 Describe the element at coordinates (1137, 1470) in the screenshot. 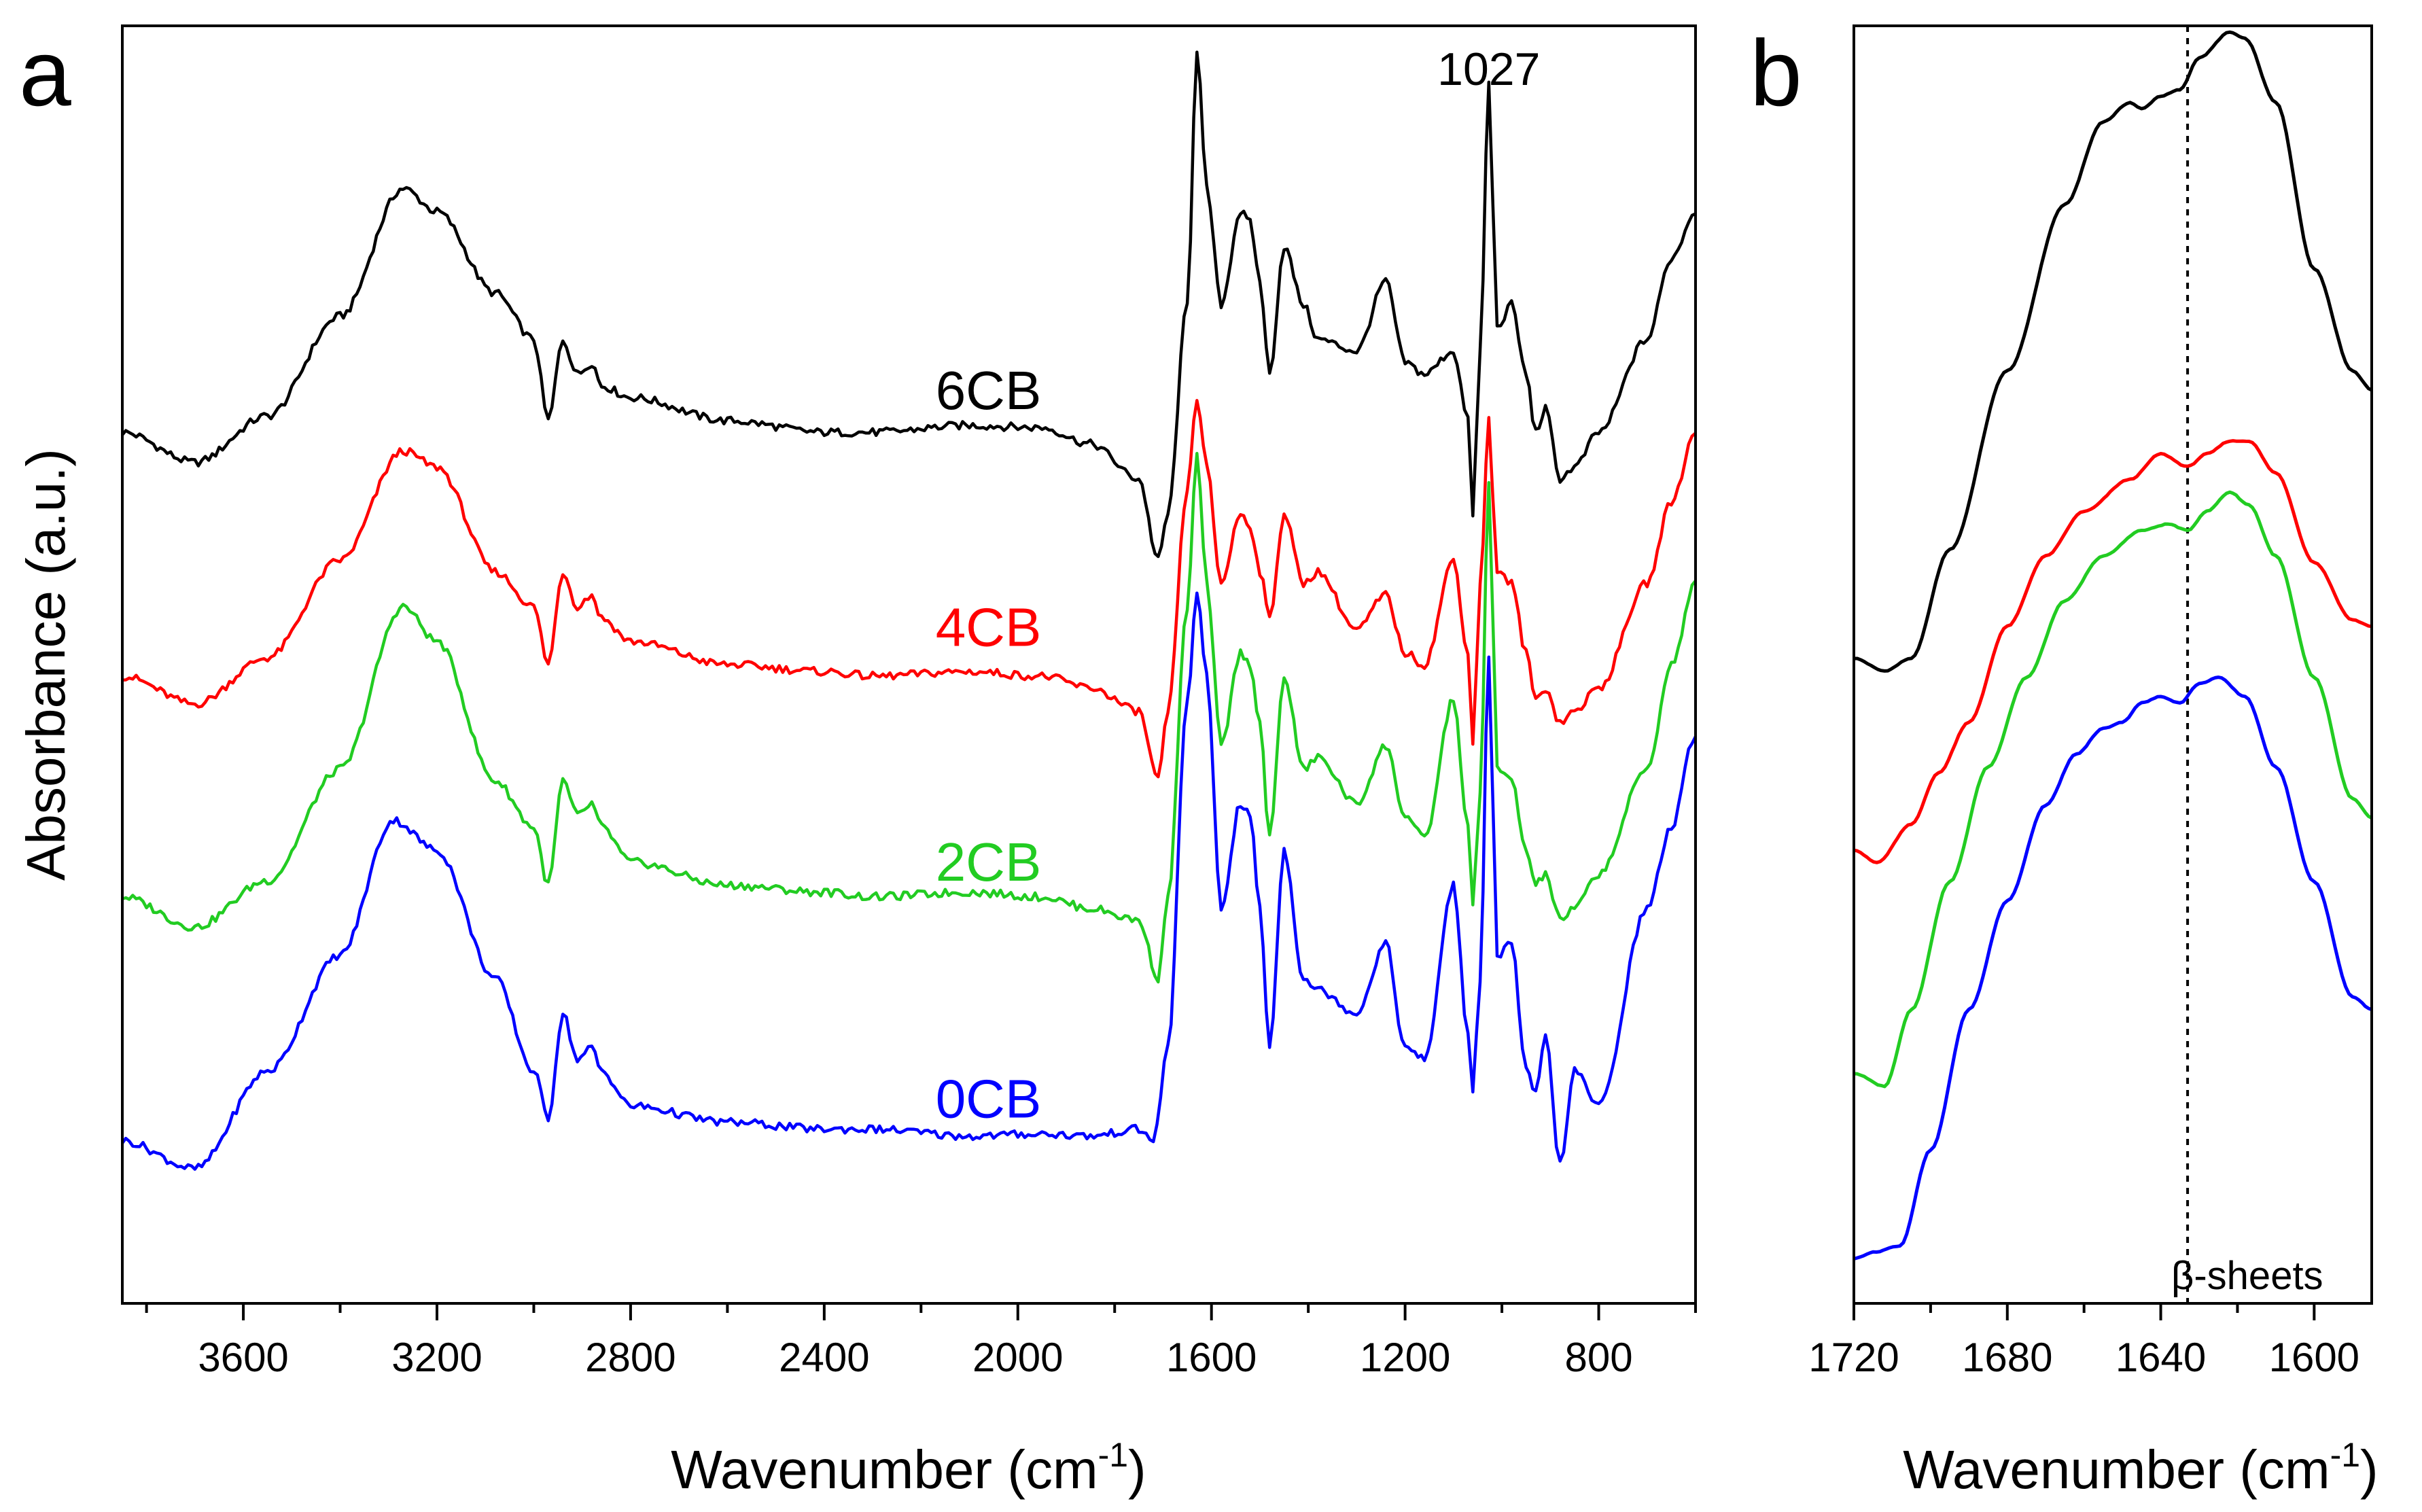

I see `x-axis-label-close: )` at that location.